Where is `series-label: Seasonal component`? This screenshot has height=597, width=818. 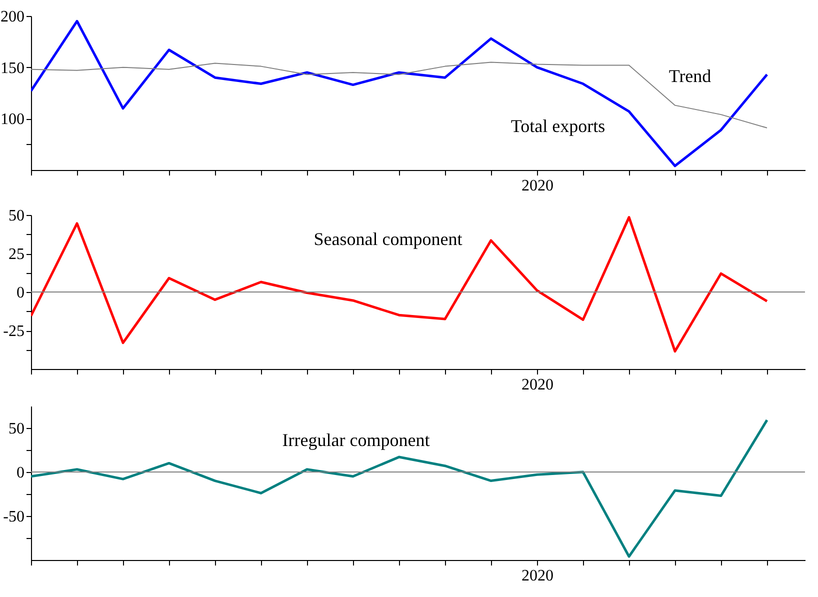
series-label: Seasonal component is located at coordinates (388, 239).